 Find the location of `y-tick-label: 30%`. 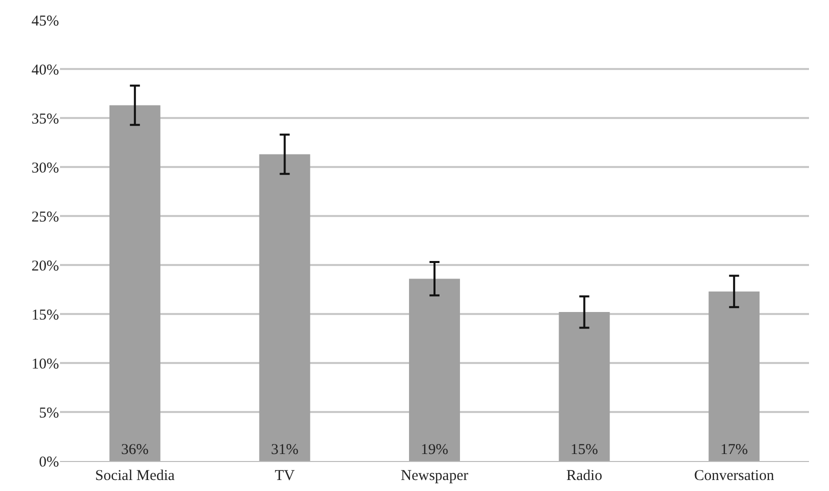

y-tick-label: 30% is located at coordinates (45, 168).